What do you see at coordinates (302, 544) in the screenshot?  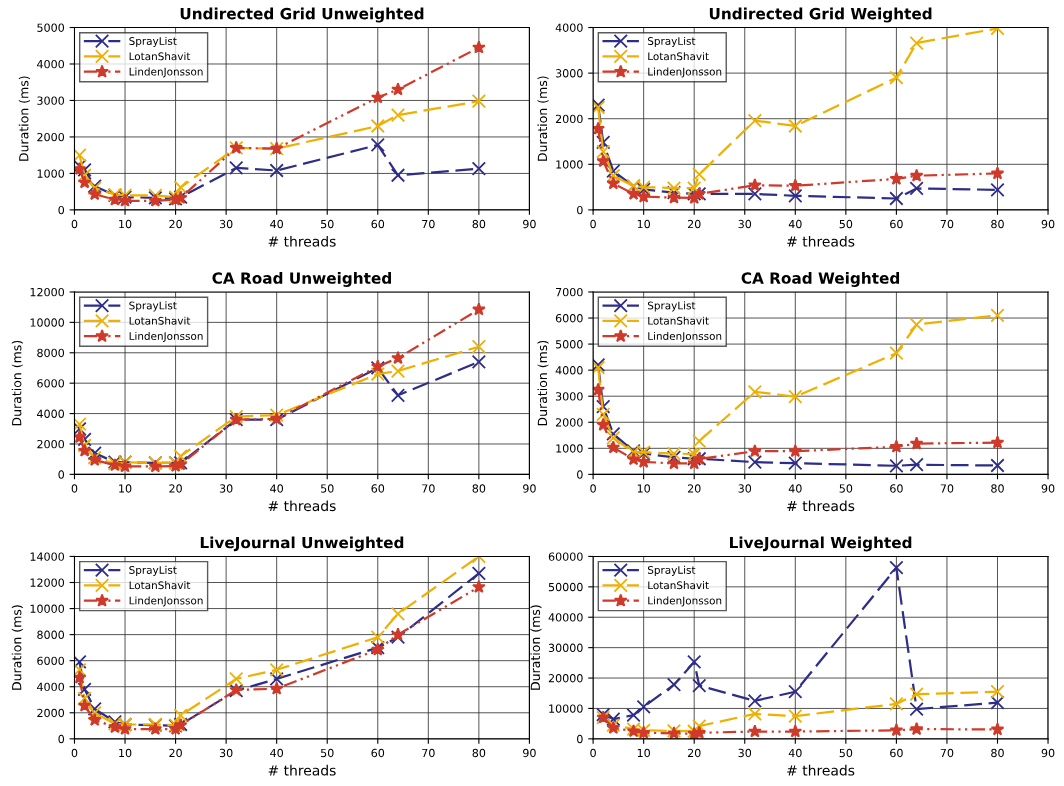 I see `chart-title: LiveJournal Unweighted` at bounding box center [302, 544].